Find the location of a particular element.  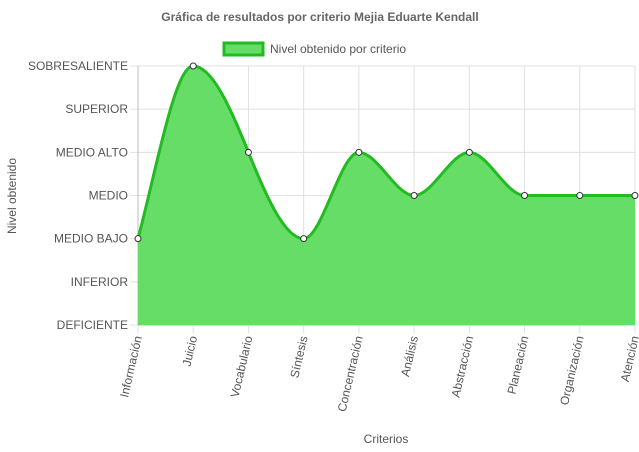

y-tick-label: DEFICIENTE is located at coordinates (92, 325).